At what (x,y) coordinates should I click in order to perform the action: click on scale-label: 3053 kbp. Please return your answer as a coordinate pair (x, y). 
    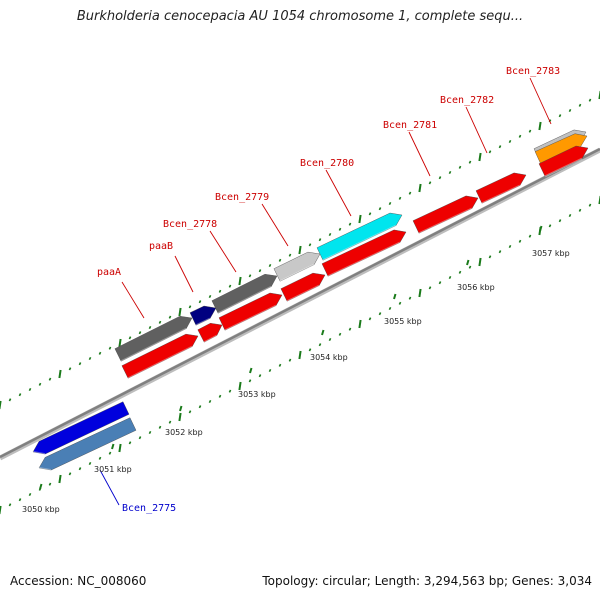
    Looking at the image, I should click on (257, 394).